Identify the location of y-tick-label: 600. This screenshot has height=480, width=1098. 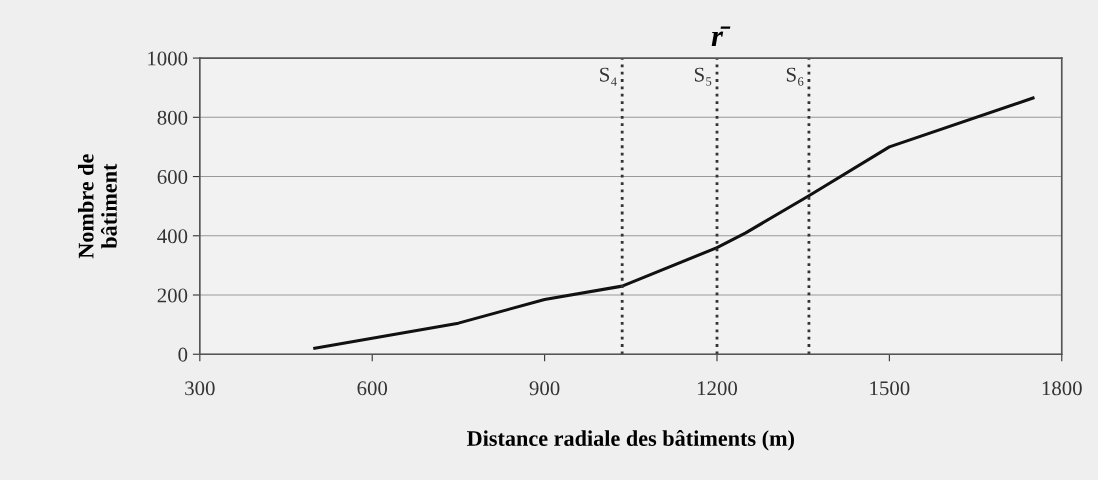
(172, 176).